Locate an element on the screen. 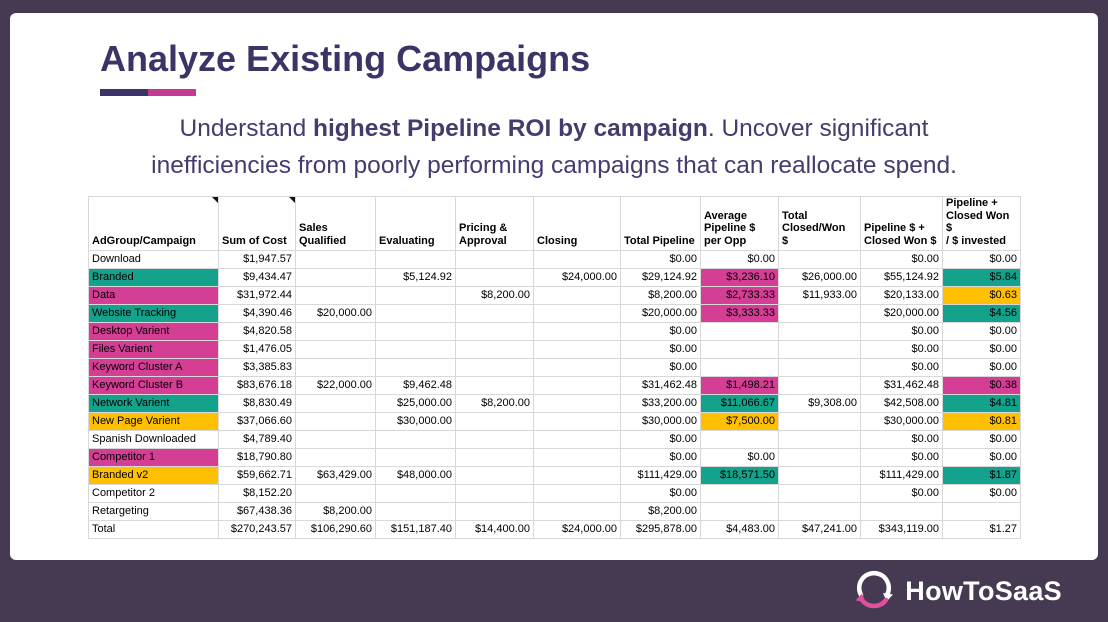  cell: $5,124.92 is located at coordinates (415, 277).